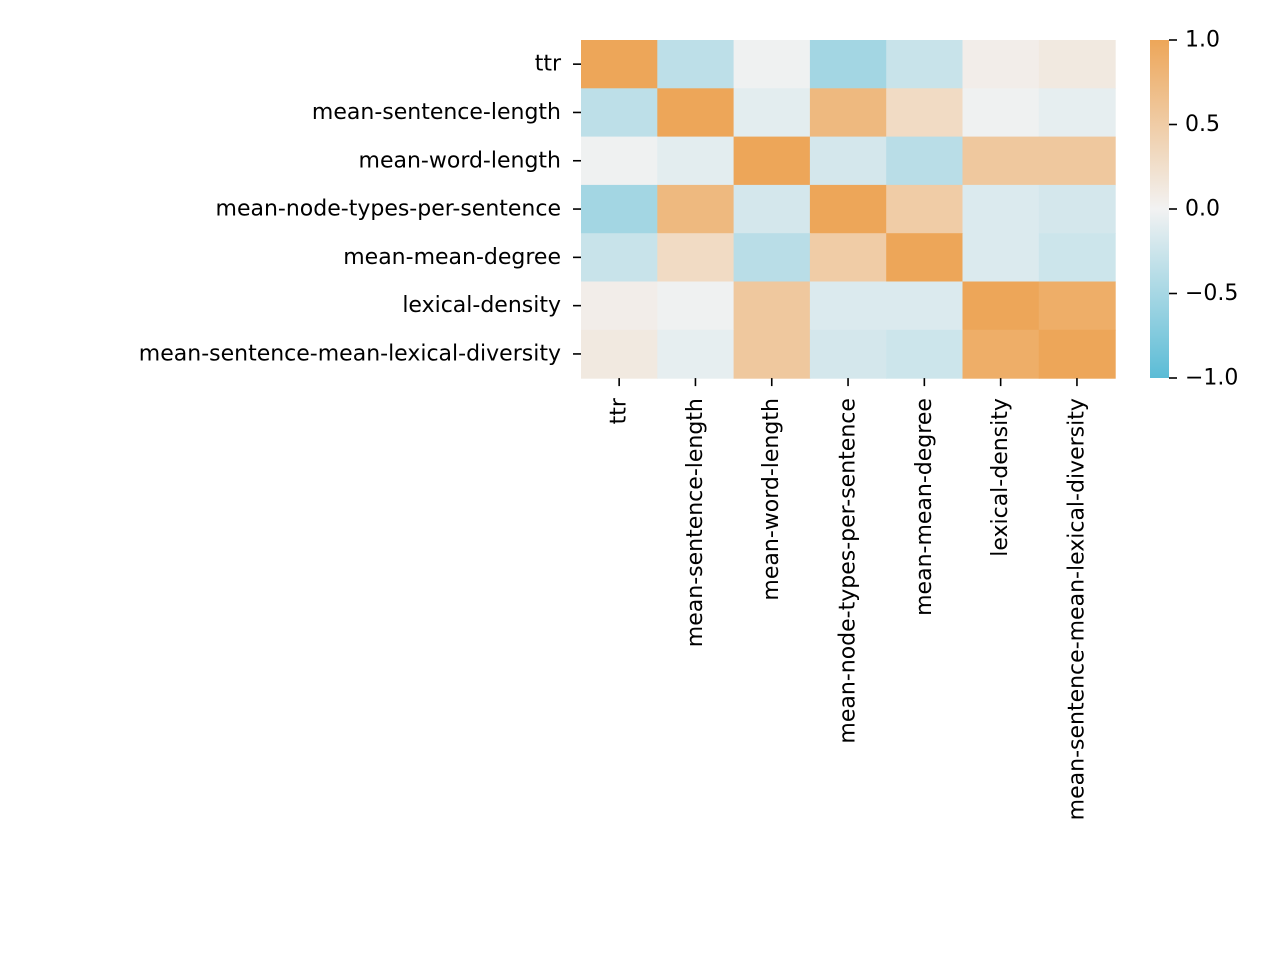 The image size is (1280, 960). What do you see at coordinates (388, 209) in the screenshot?
I see `row-tick-label: mean-node-types-per-sentence` at bounding box center [388, 209].